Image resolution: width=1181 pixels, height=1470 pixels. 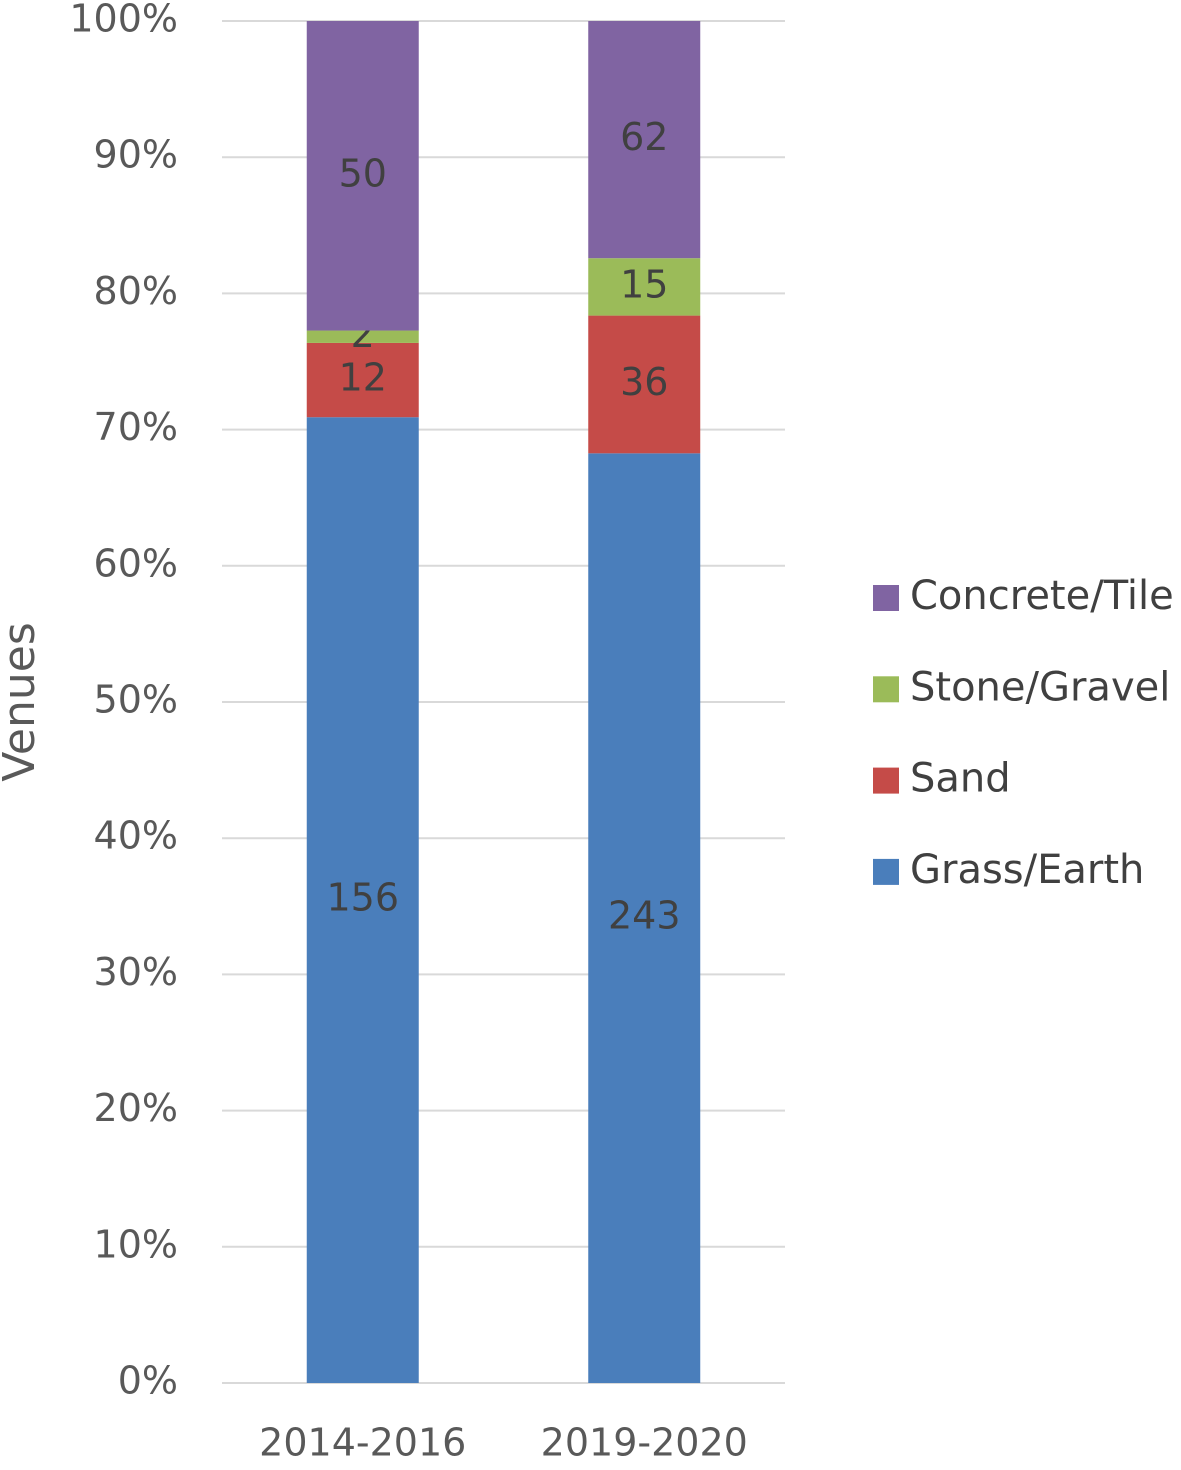 What do you see at coordinates (136, 155) in the screenshot?
I see `y-tick-label: 90%` at bounding box center [136, 155].